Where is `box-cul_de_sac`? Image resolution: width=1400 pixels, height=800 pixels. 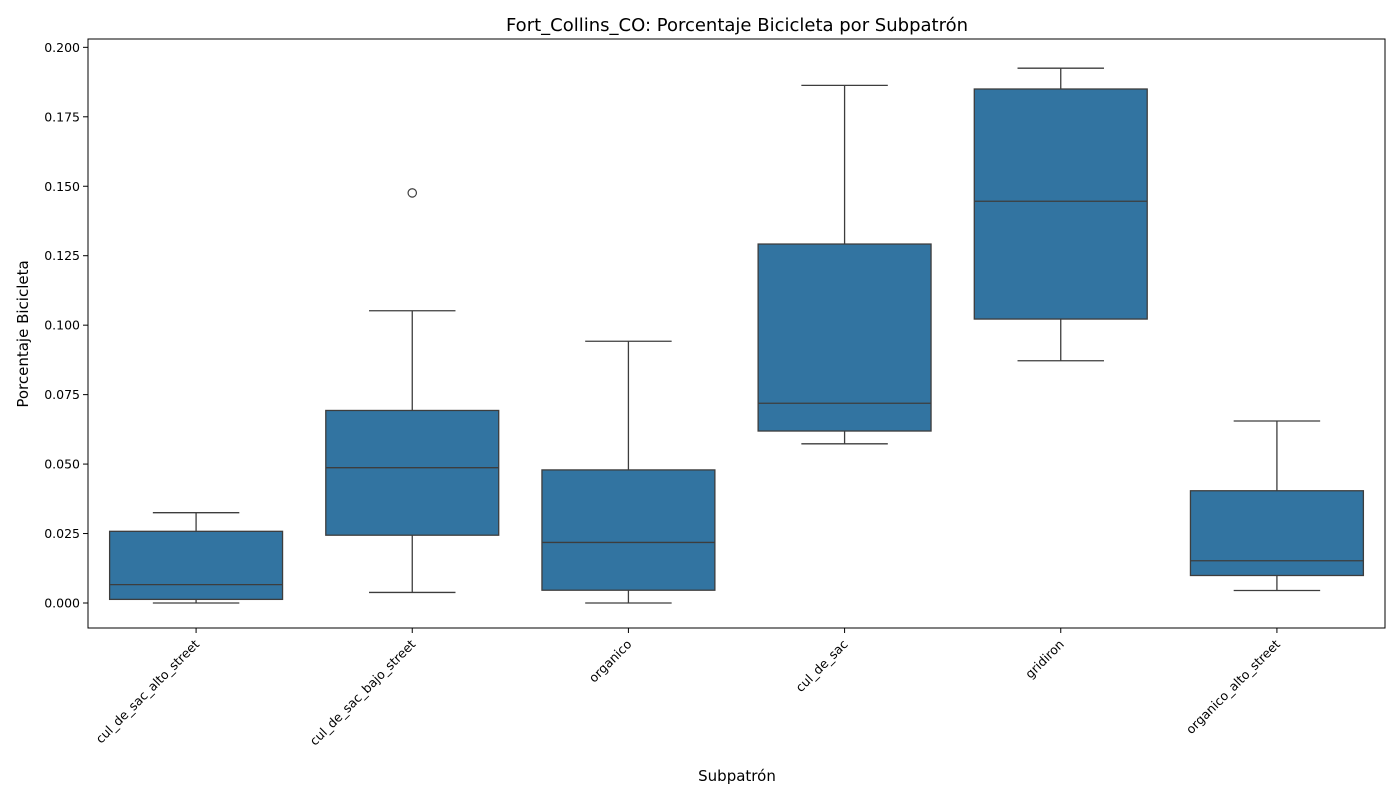 box-cul_de_sac is located at coordinates (844, 337).